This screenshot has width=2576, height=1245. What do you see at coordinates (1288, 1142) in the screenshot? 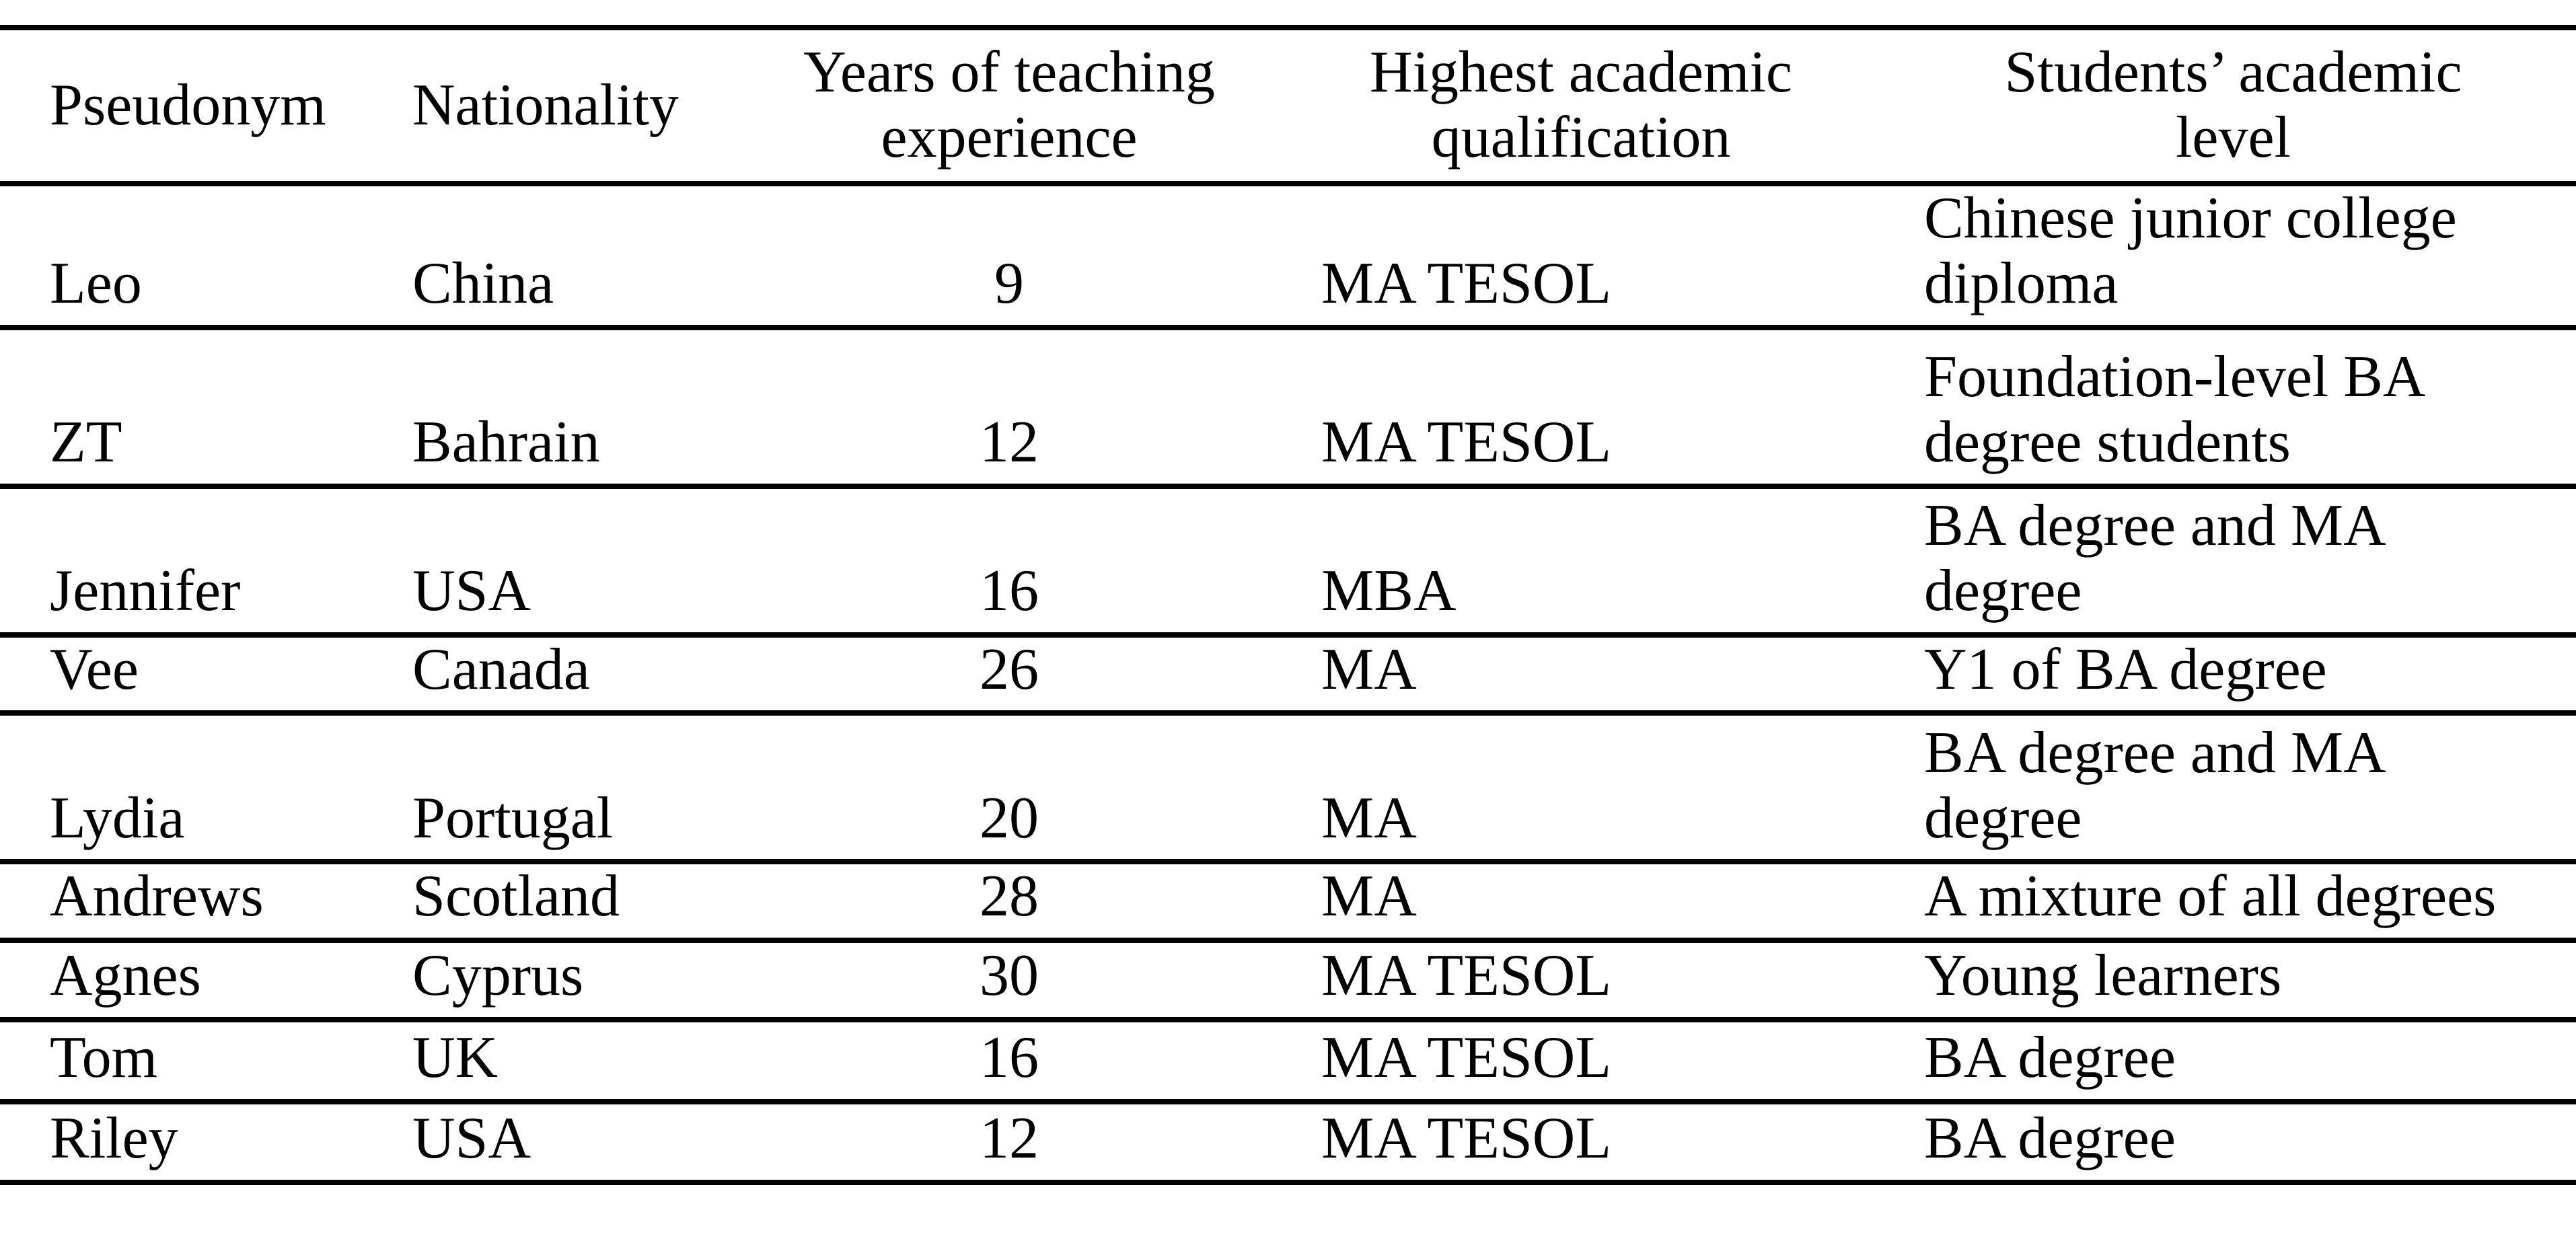
I see `table-row: Riley USA 12 MA TESOL BA degree` at bounding box center [1288, 1142].